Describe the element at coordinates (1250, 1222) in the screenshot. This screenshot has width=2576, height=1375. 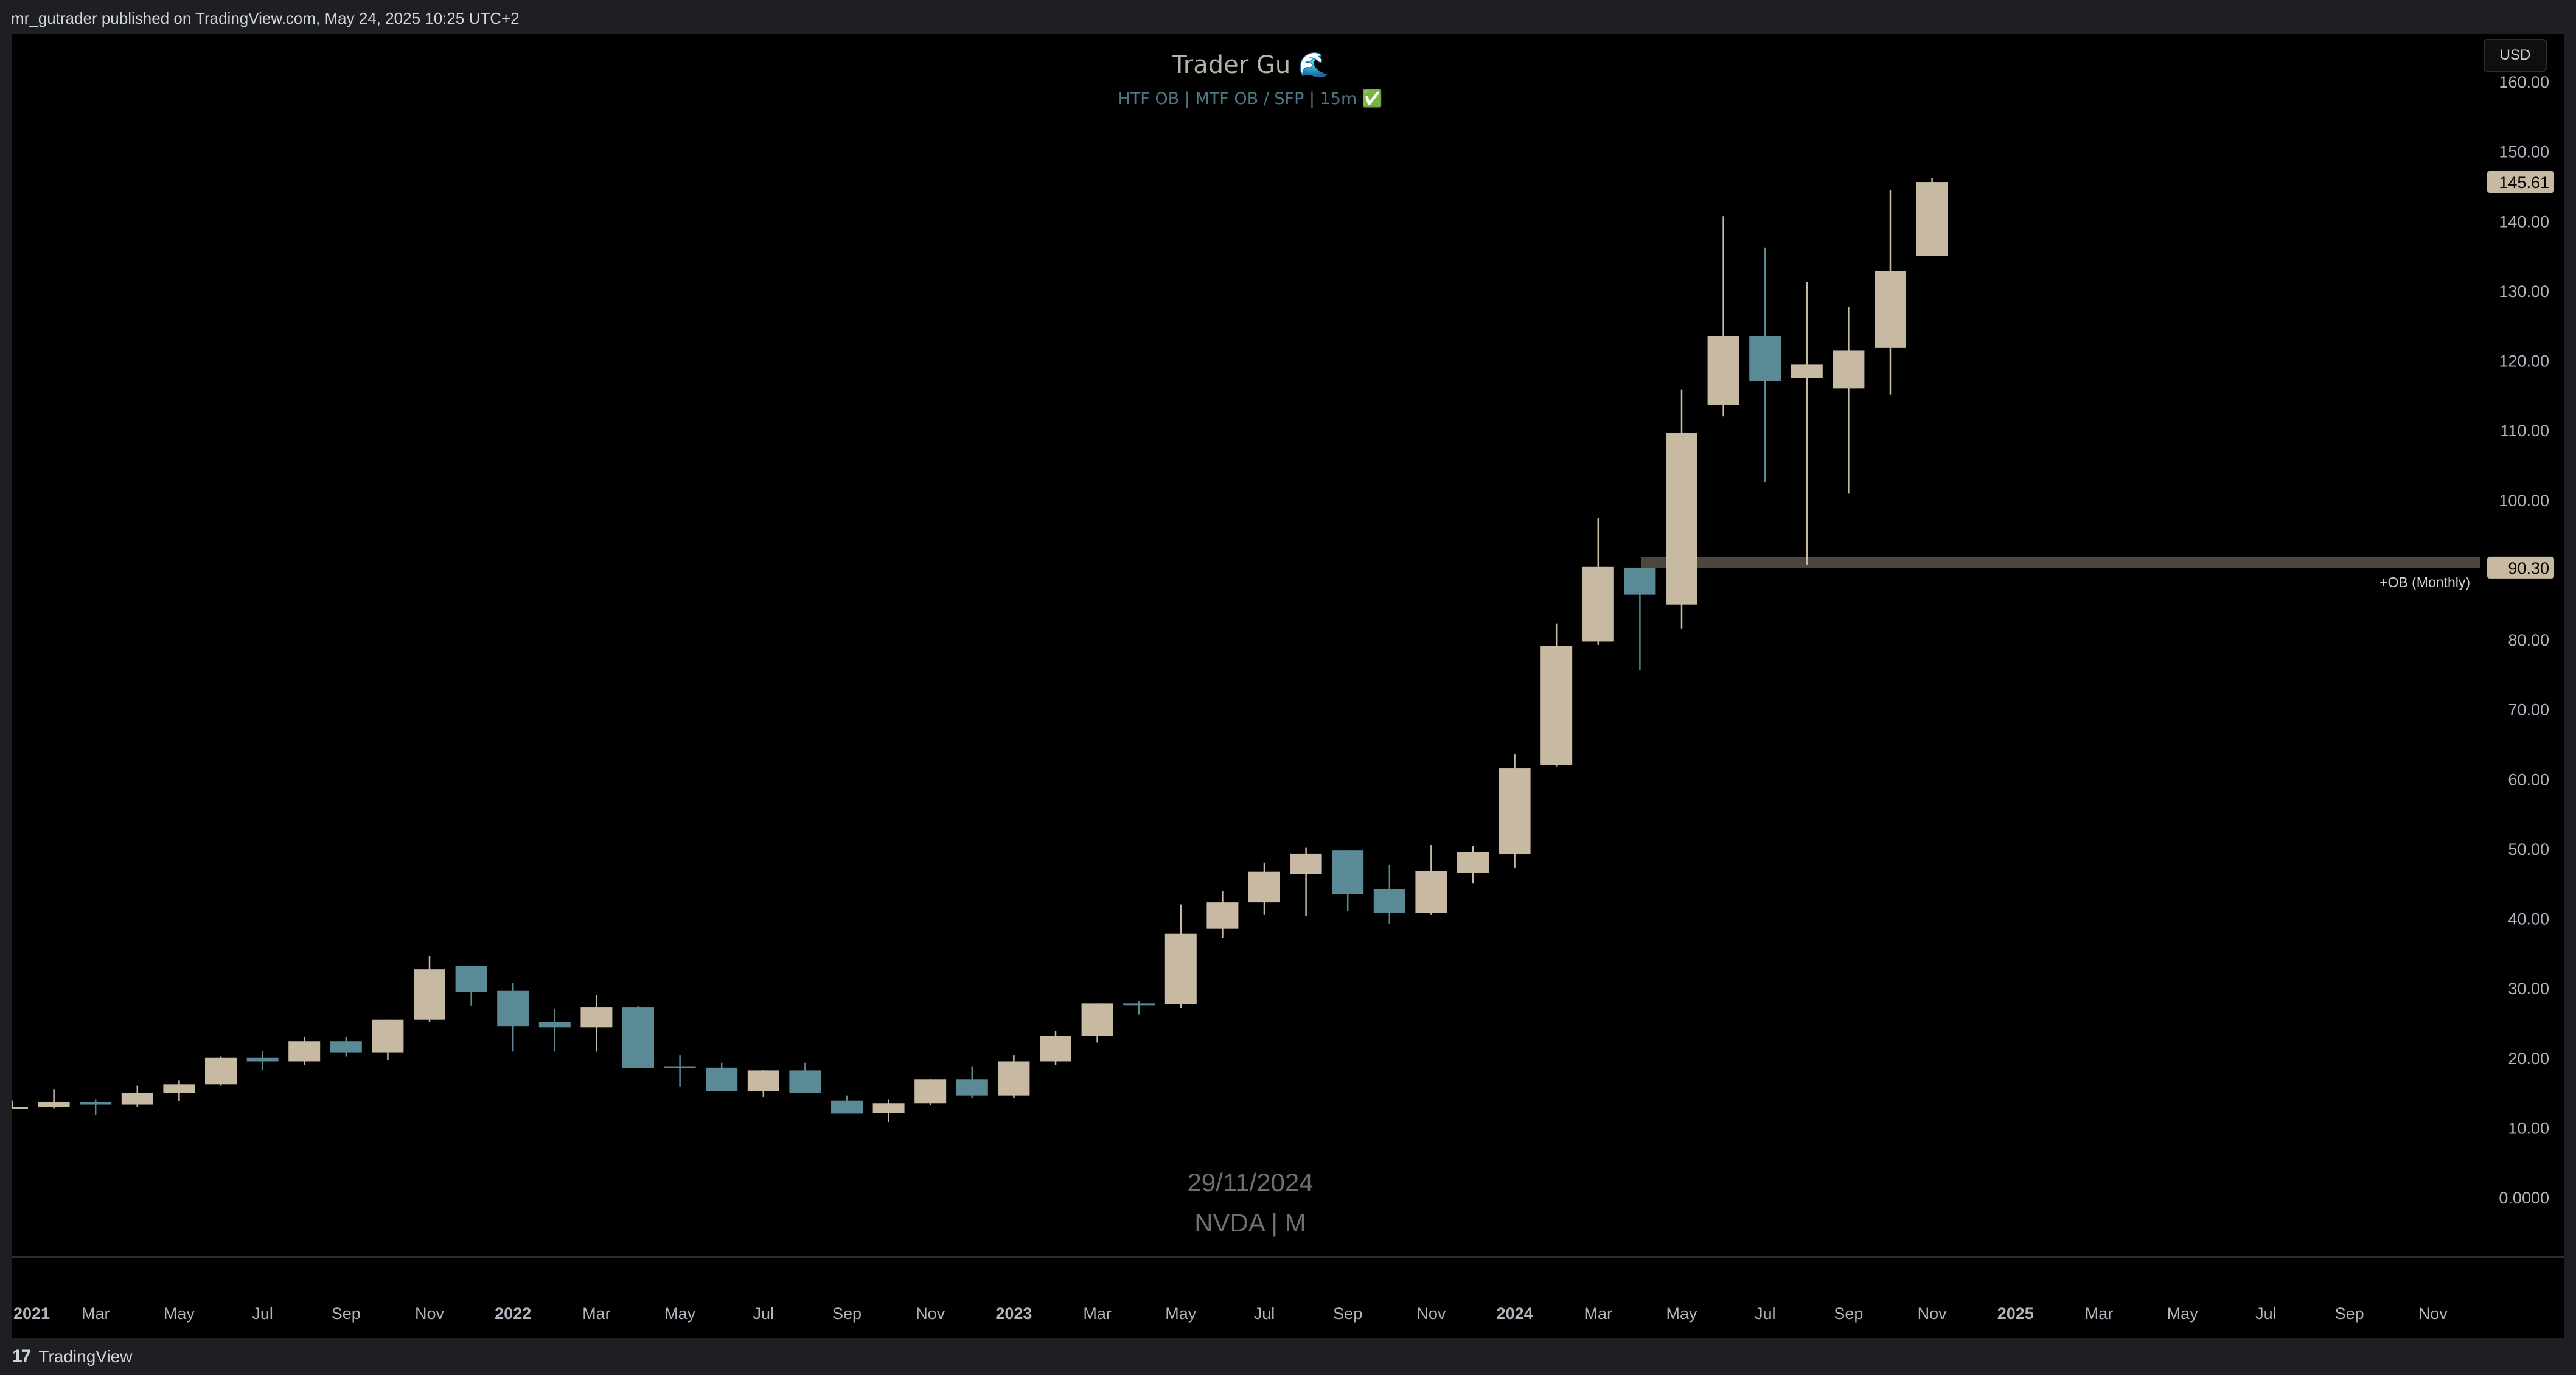
I see `watermark-symbol: NVDA | M` at that location.